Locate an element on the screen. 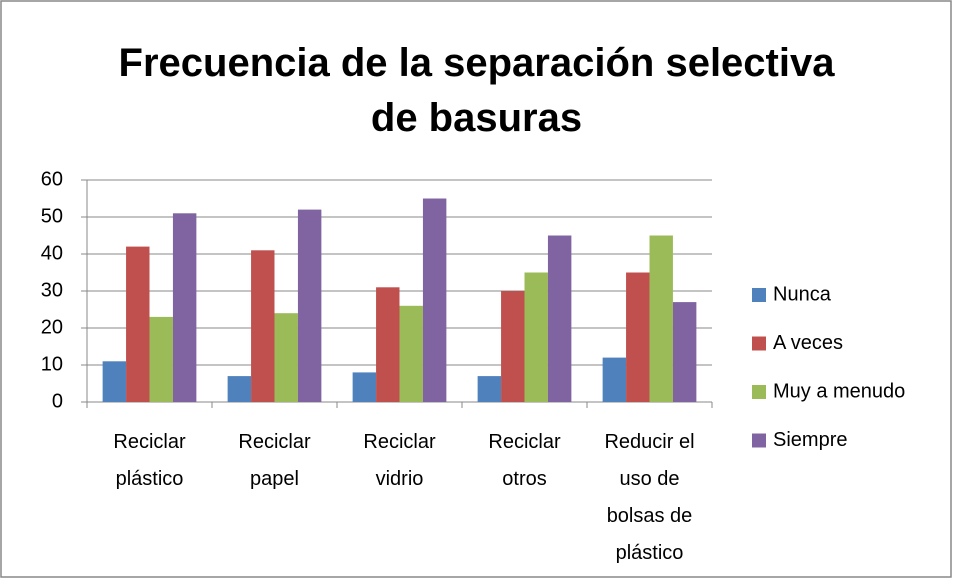  x-tick-label: Reciclar papel is located at coordinates (274, 460).